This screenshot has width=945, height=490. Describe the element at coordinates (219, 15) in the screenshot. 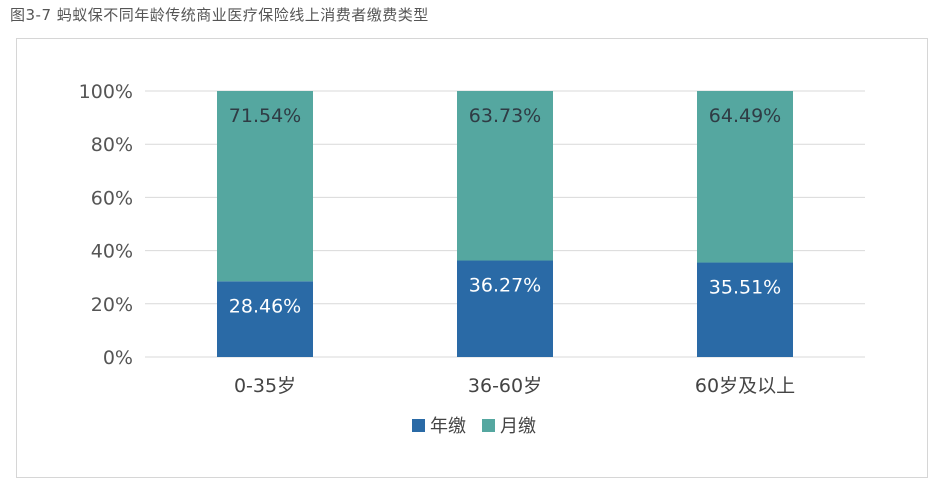

I see `figure-caption: 图3-7 蚂蚁保不同年龄传统商业医疗保险线上消费者缴费类型` at that location.